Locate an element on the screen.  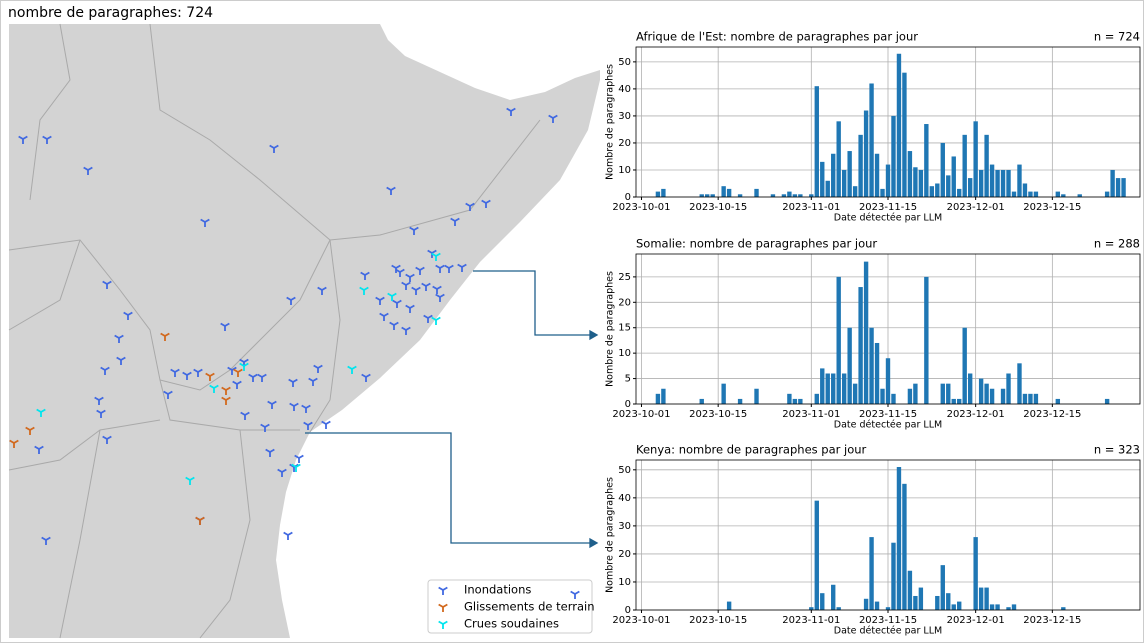
y-tick-label: 40 is located at coordinates (624, 89).